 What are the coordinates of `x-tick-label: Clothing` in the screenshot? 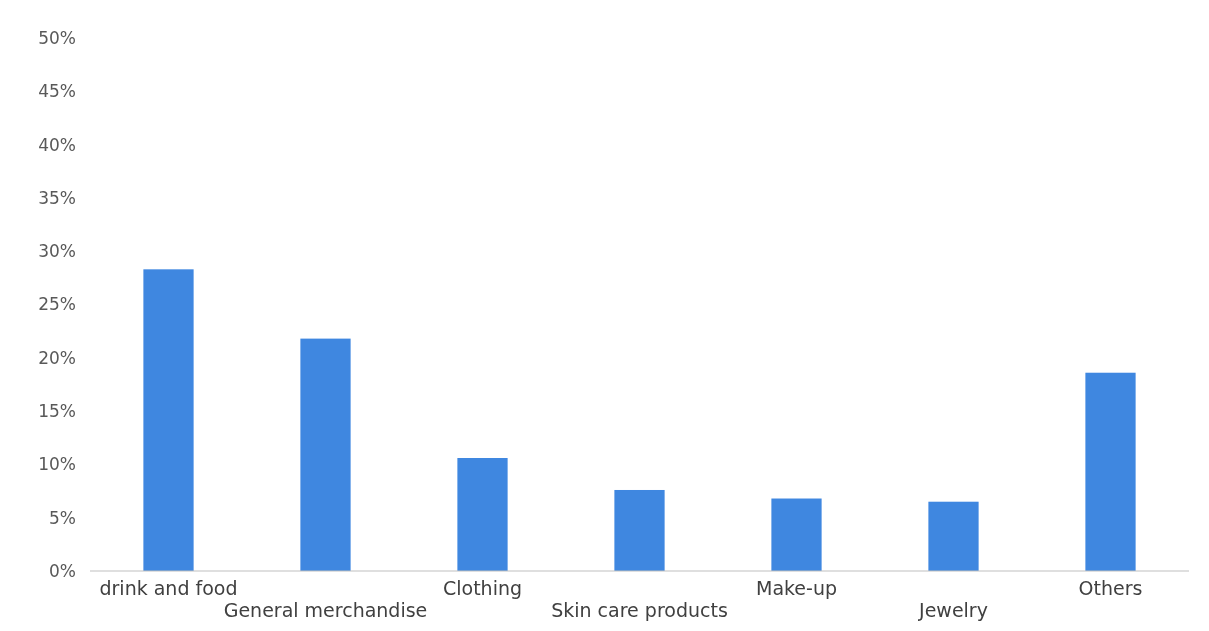 It's located at (482, 588).